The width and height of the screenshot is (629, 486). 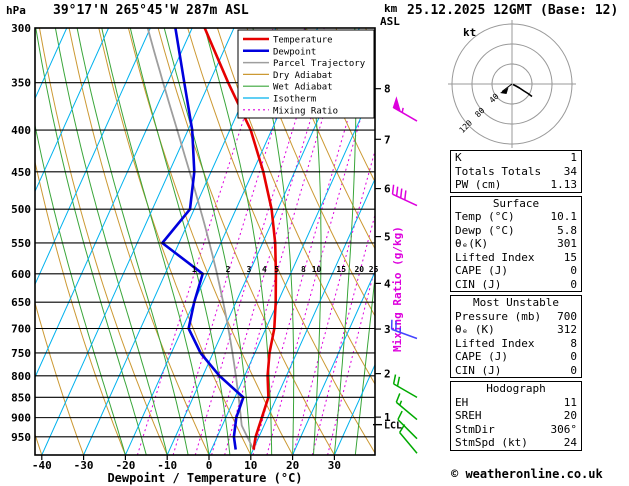 What do you see at coordinates (516, 443) in the screenshot?
I see `table-row: StmSpd (kt) 24` at bounding box center [516, 443].